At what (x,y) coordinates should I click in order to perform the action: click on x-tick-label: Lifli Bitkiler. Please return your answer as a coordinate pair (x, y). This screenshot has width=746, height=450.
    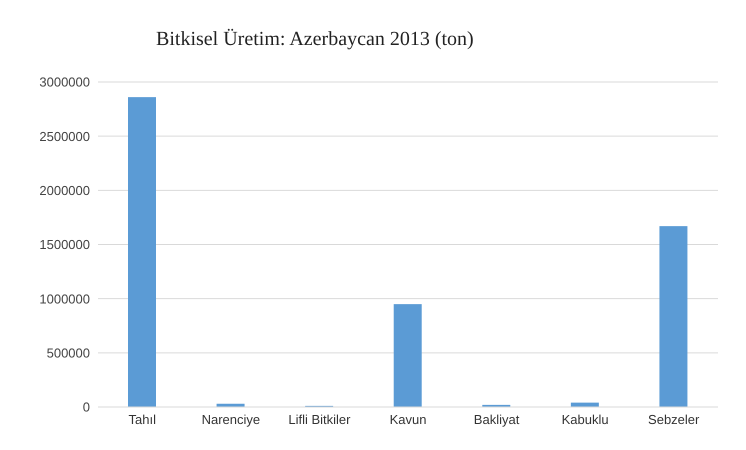
    Looking at the image, I should click on (320, 420).